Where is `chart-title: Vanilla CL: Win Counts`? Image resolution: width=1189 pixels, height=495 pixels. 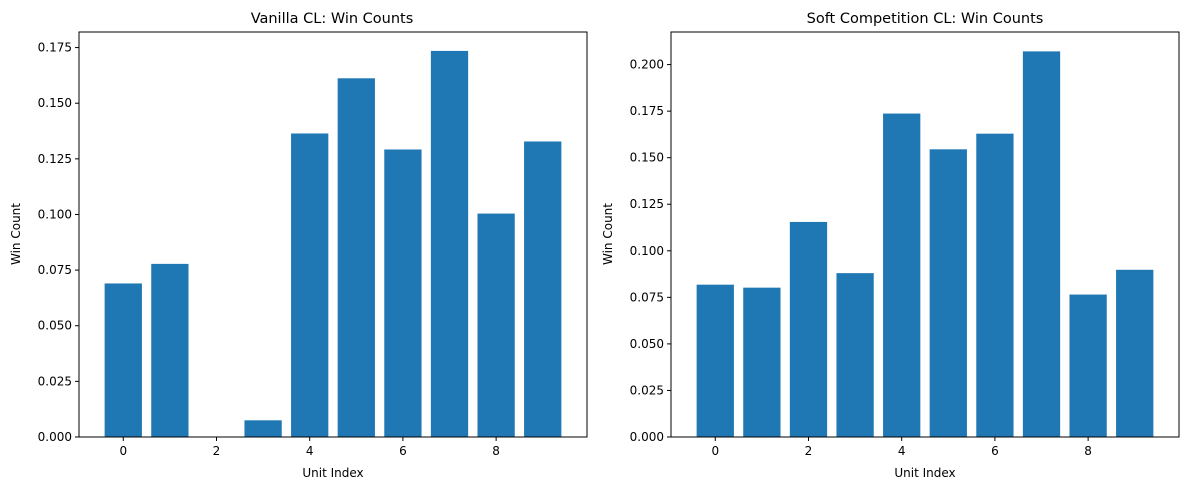
chart-title: Vanilla CL: Win Counts is located at coordinates (332, 19).